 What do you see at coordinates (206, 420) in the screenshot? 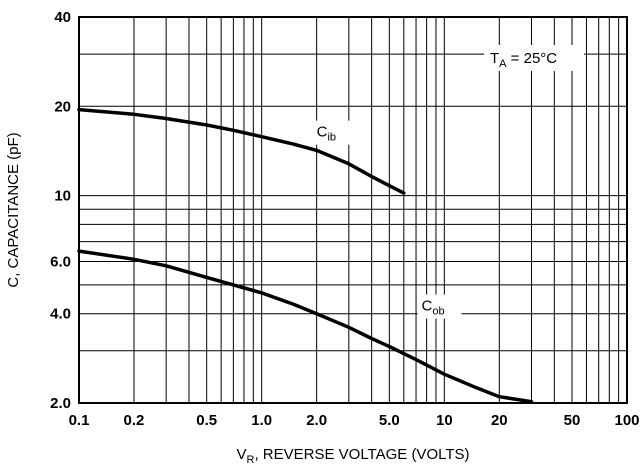
I see `x-tick-label: 0.5` at bounding box center [206, 420].